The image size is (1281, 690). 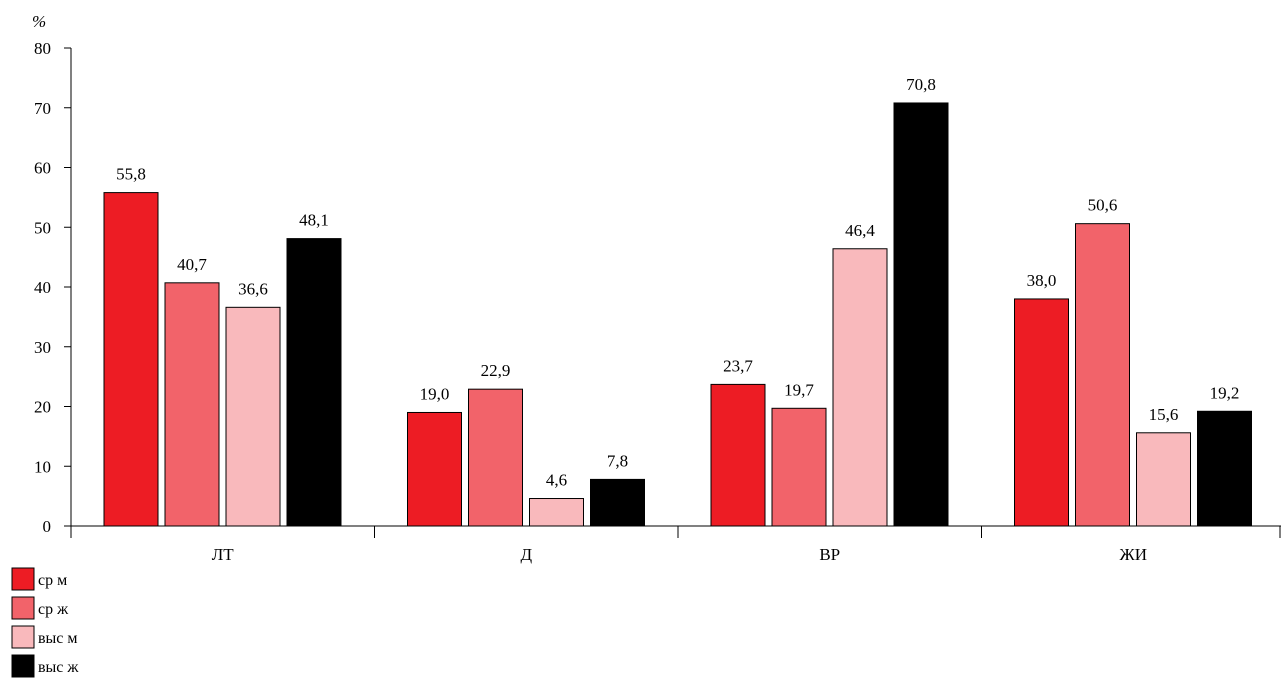 What do you see at coordinates (1133, 554) in the screenshot?
I see `x-category-label: ЖИ` at bounding box center [1133, 554].